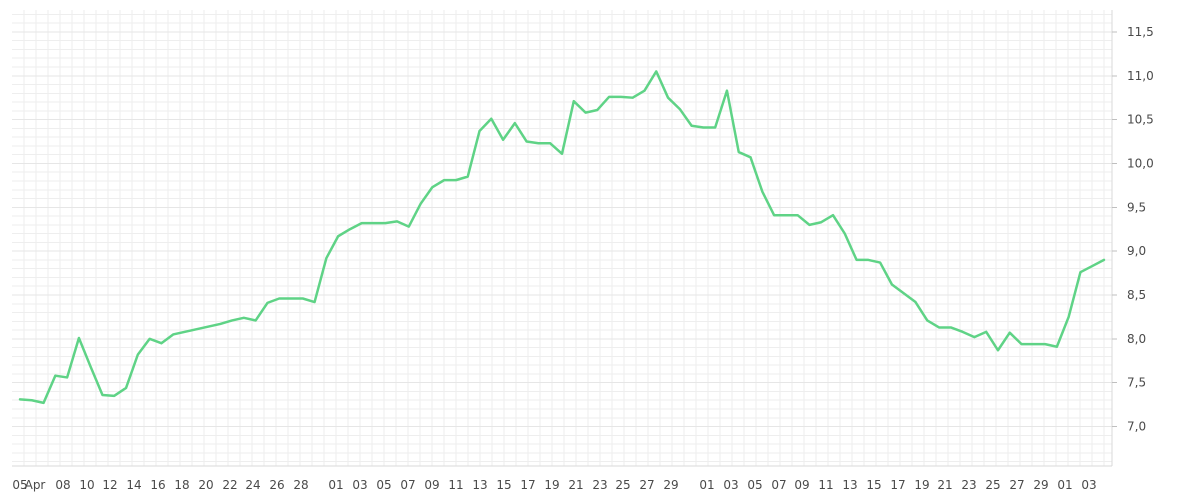 Image resolution: width=1200 pixels, height=500 pixels. What do you see at coordinates (133, 485) in the screenshot?
I see `x-tick-label: 14` at bounding box center [133, 485].